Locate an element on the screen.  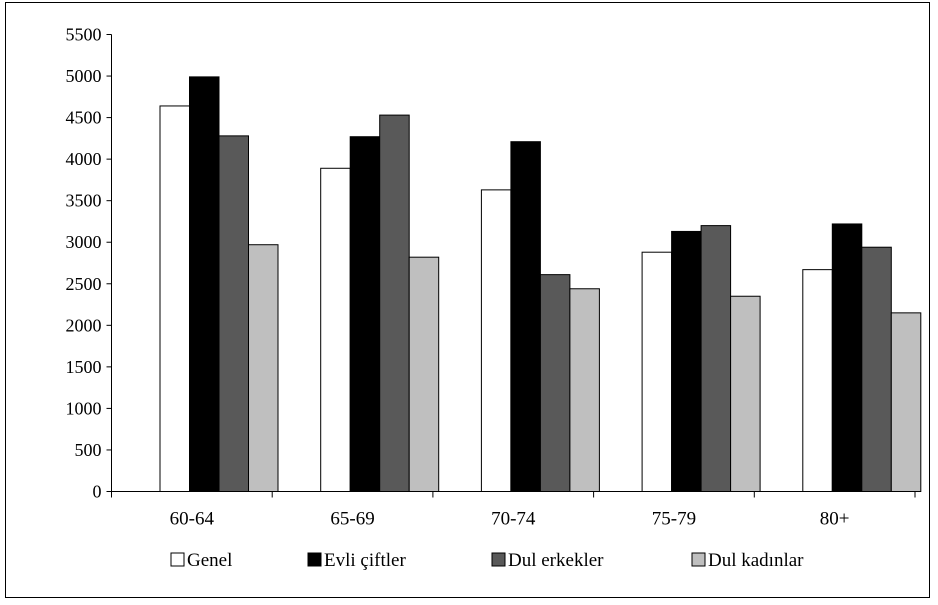
x-tick-label: 80+ is located at coordinates (835, 519).